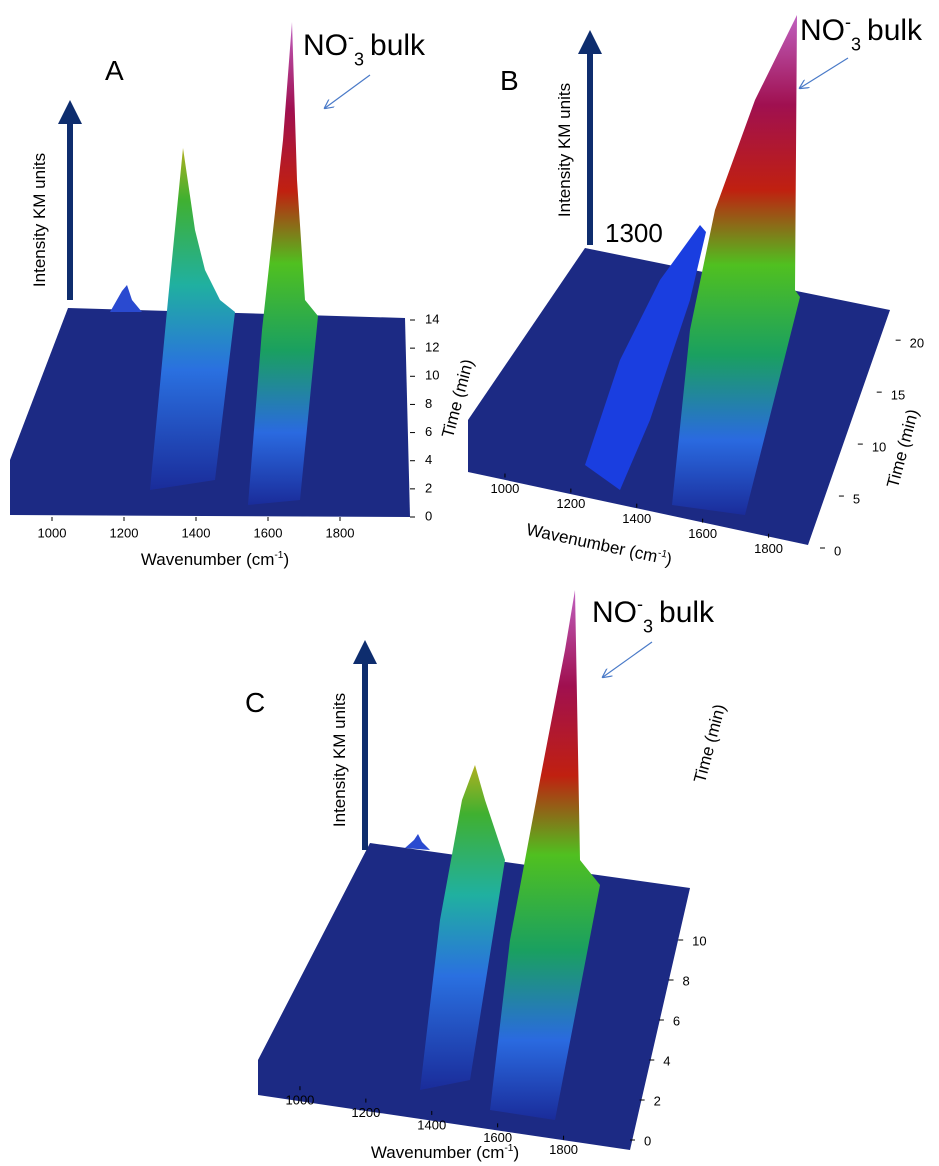 This screenshot has width=939, height=1166. What do you see at coordinates (255, 702) in the screenshot?
I see `panel-label: C` at bounding box center [255, 702].